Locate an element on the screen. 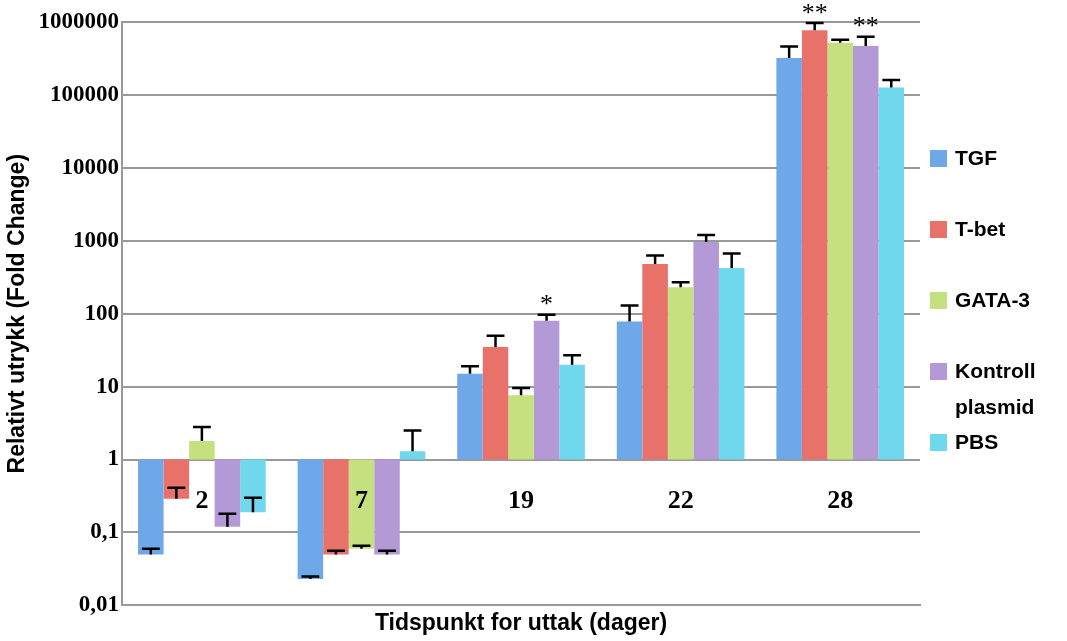 Image resolution: width=1067 pixels, height=641 pixels. y-tick-label: 10 is located at coordinates (108, 385).